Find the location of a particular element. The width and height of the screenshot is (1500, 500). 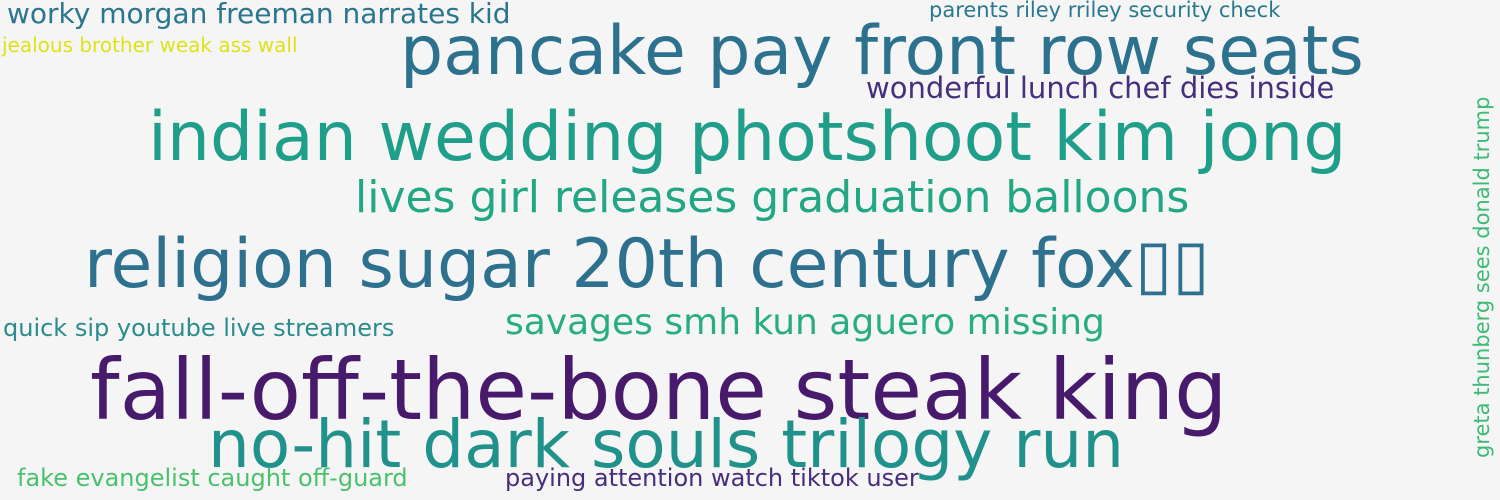

word-phrase: paying attention watch tiktok user is located at coordinates (712, 478).